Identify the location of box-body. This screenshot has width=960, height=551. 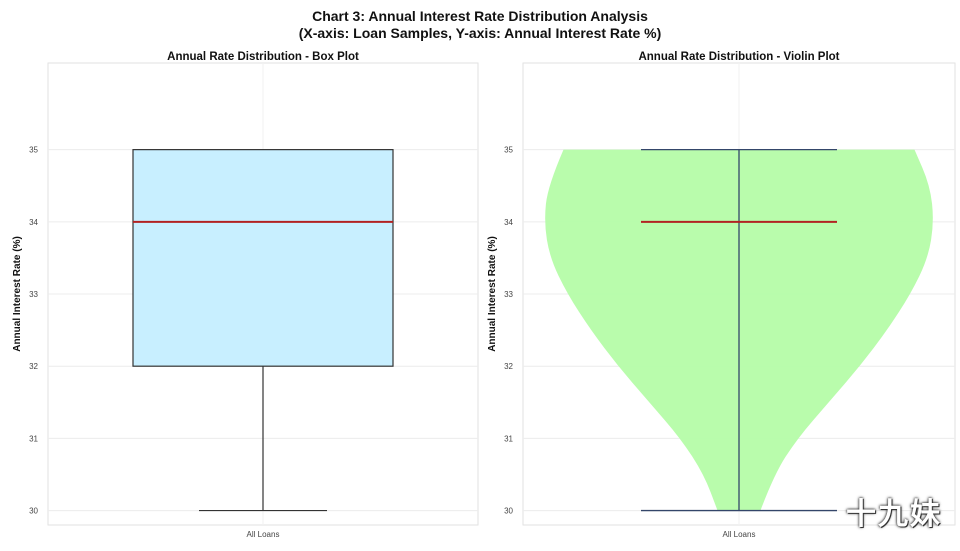
(263, 258).